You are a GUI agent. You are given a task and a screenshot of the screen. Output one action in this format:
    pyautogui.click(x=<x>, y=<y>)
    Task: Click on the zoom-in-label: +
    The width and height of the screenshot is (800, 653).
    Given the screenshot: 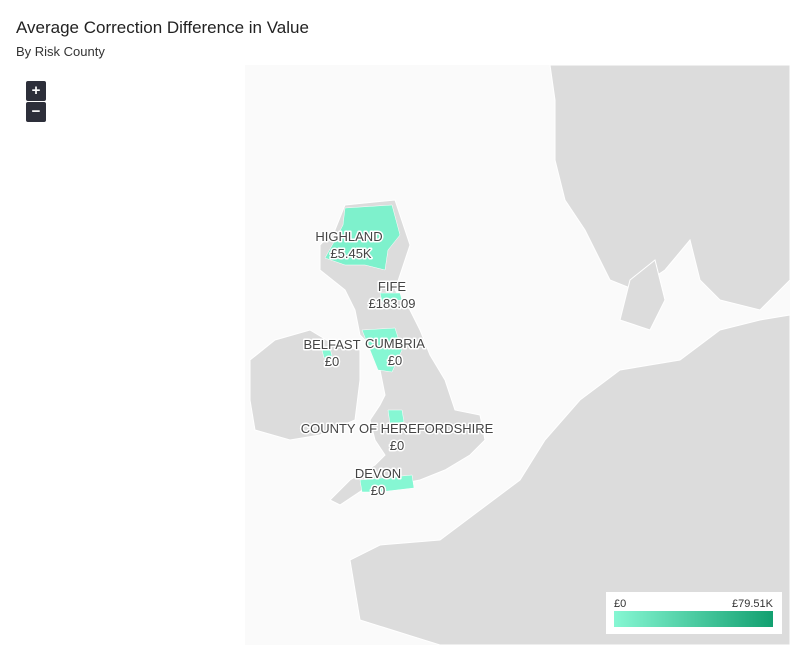 What is the action you would take?
    pyautogui.click(x=36, y=90)
    